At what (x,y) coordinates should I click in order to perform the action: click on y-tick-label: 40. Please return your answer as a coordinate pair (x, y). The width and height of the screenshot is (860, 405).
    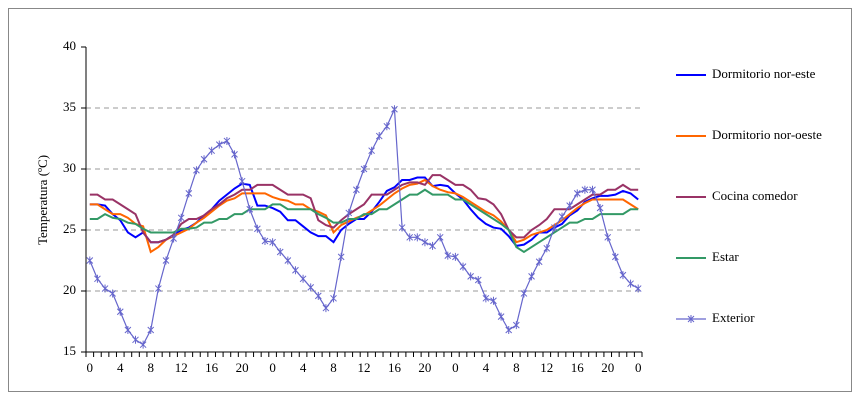
    Looking at the image, I should click on (69, 45).